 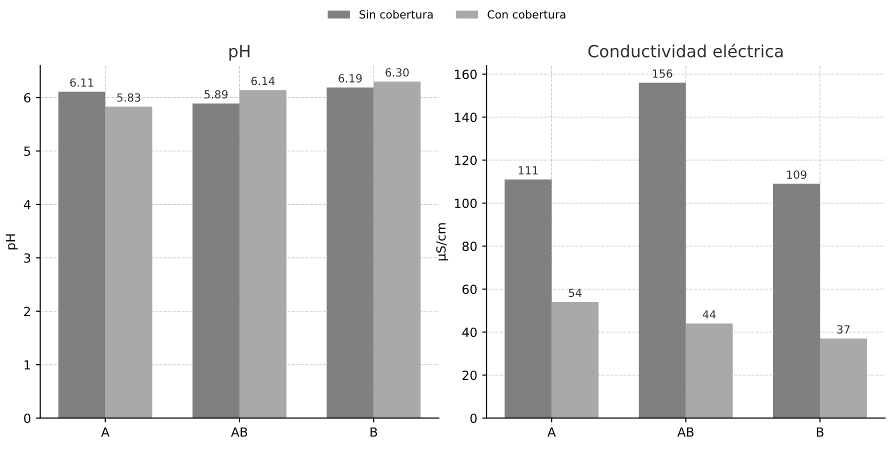 What do you see at coordinates (350, 78) in the screenshot?
I see `data-label: 6.19` at bounding box center [350, 78].